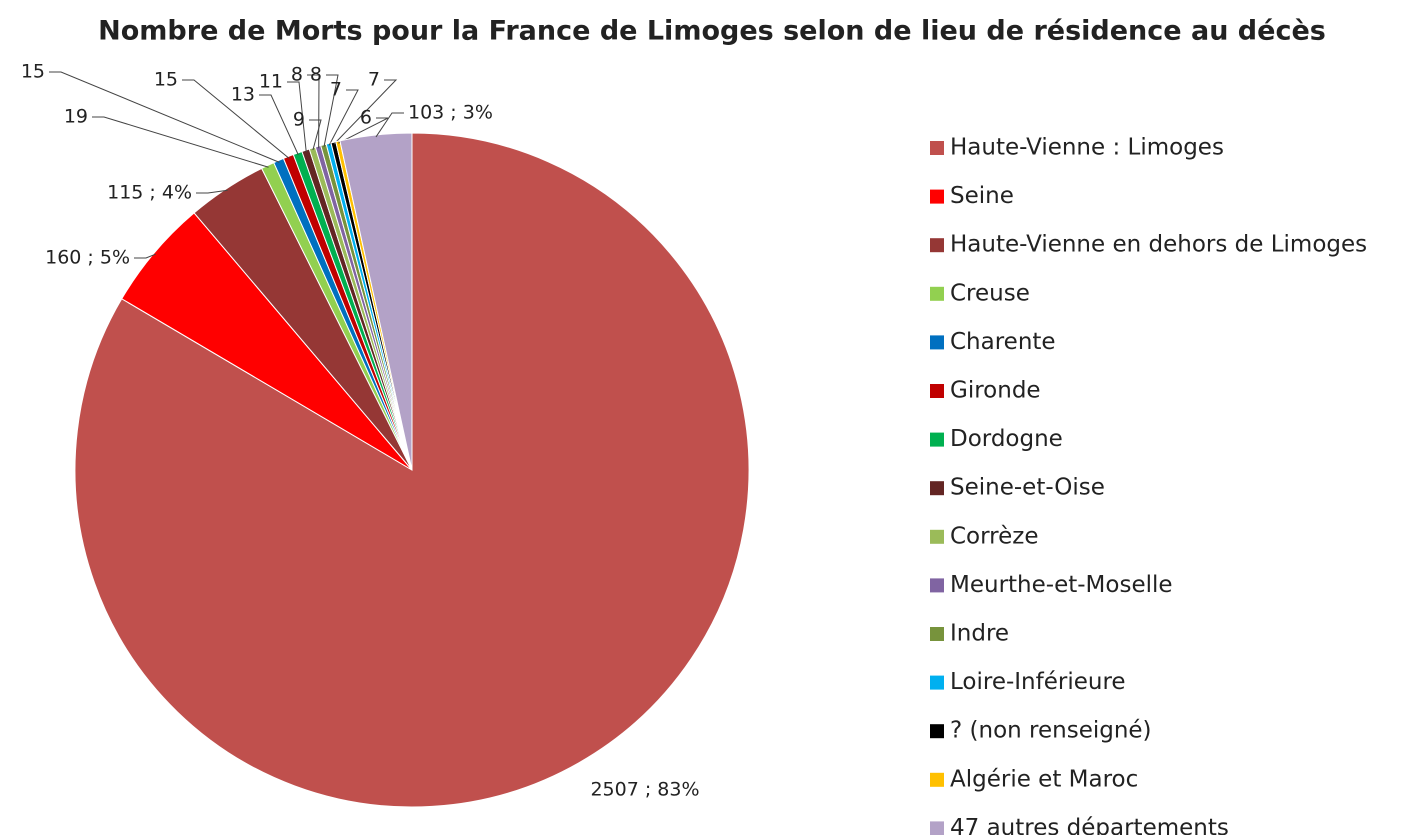 The width and height of the screenshot is (1425, 835). Describe the element at coordinates (450, 113) in the screenshot. I see `data-label: 103 ; 3%` at that location.